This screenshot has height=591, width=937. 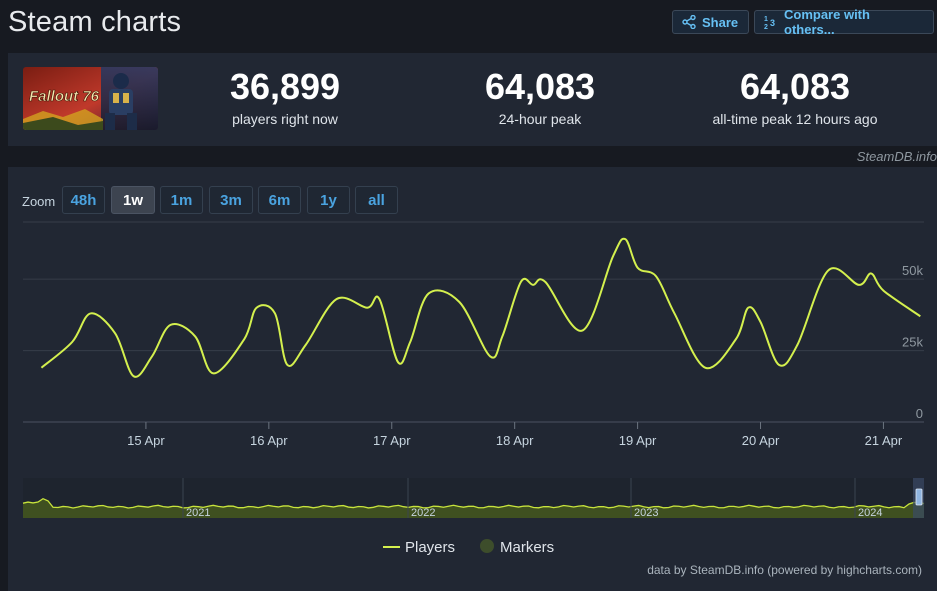 What do you see at coordinates (231, 200) in the screenshot?
I see `zoom-3m-button: 3m` at bounding box center [231, 200].